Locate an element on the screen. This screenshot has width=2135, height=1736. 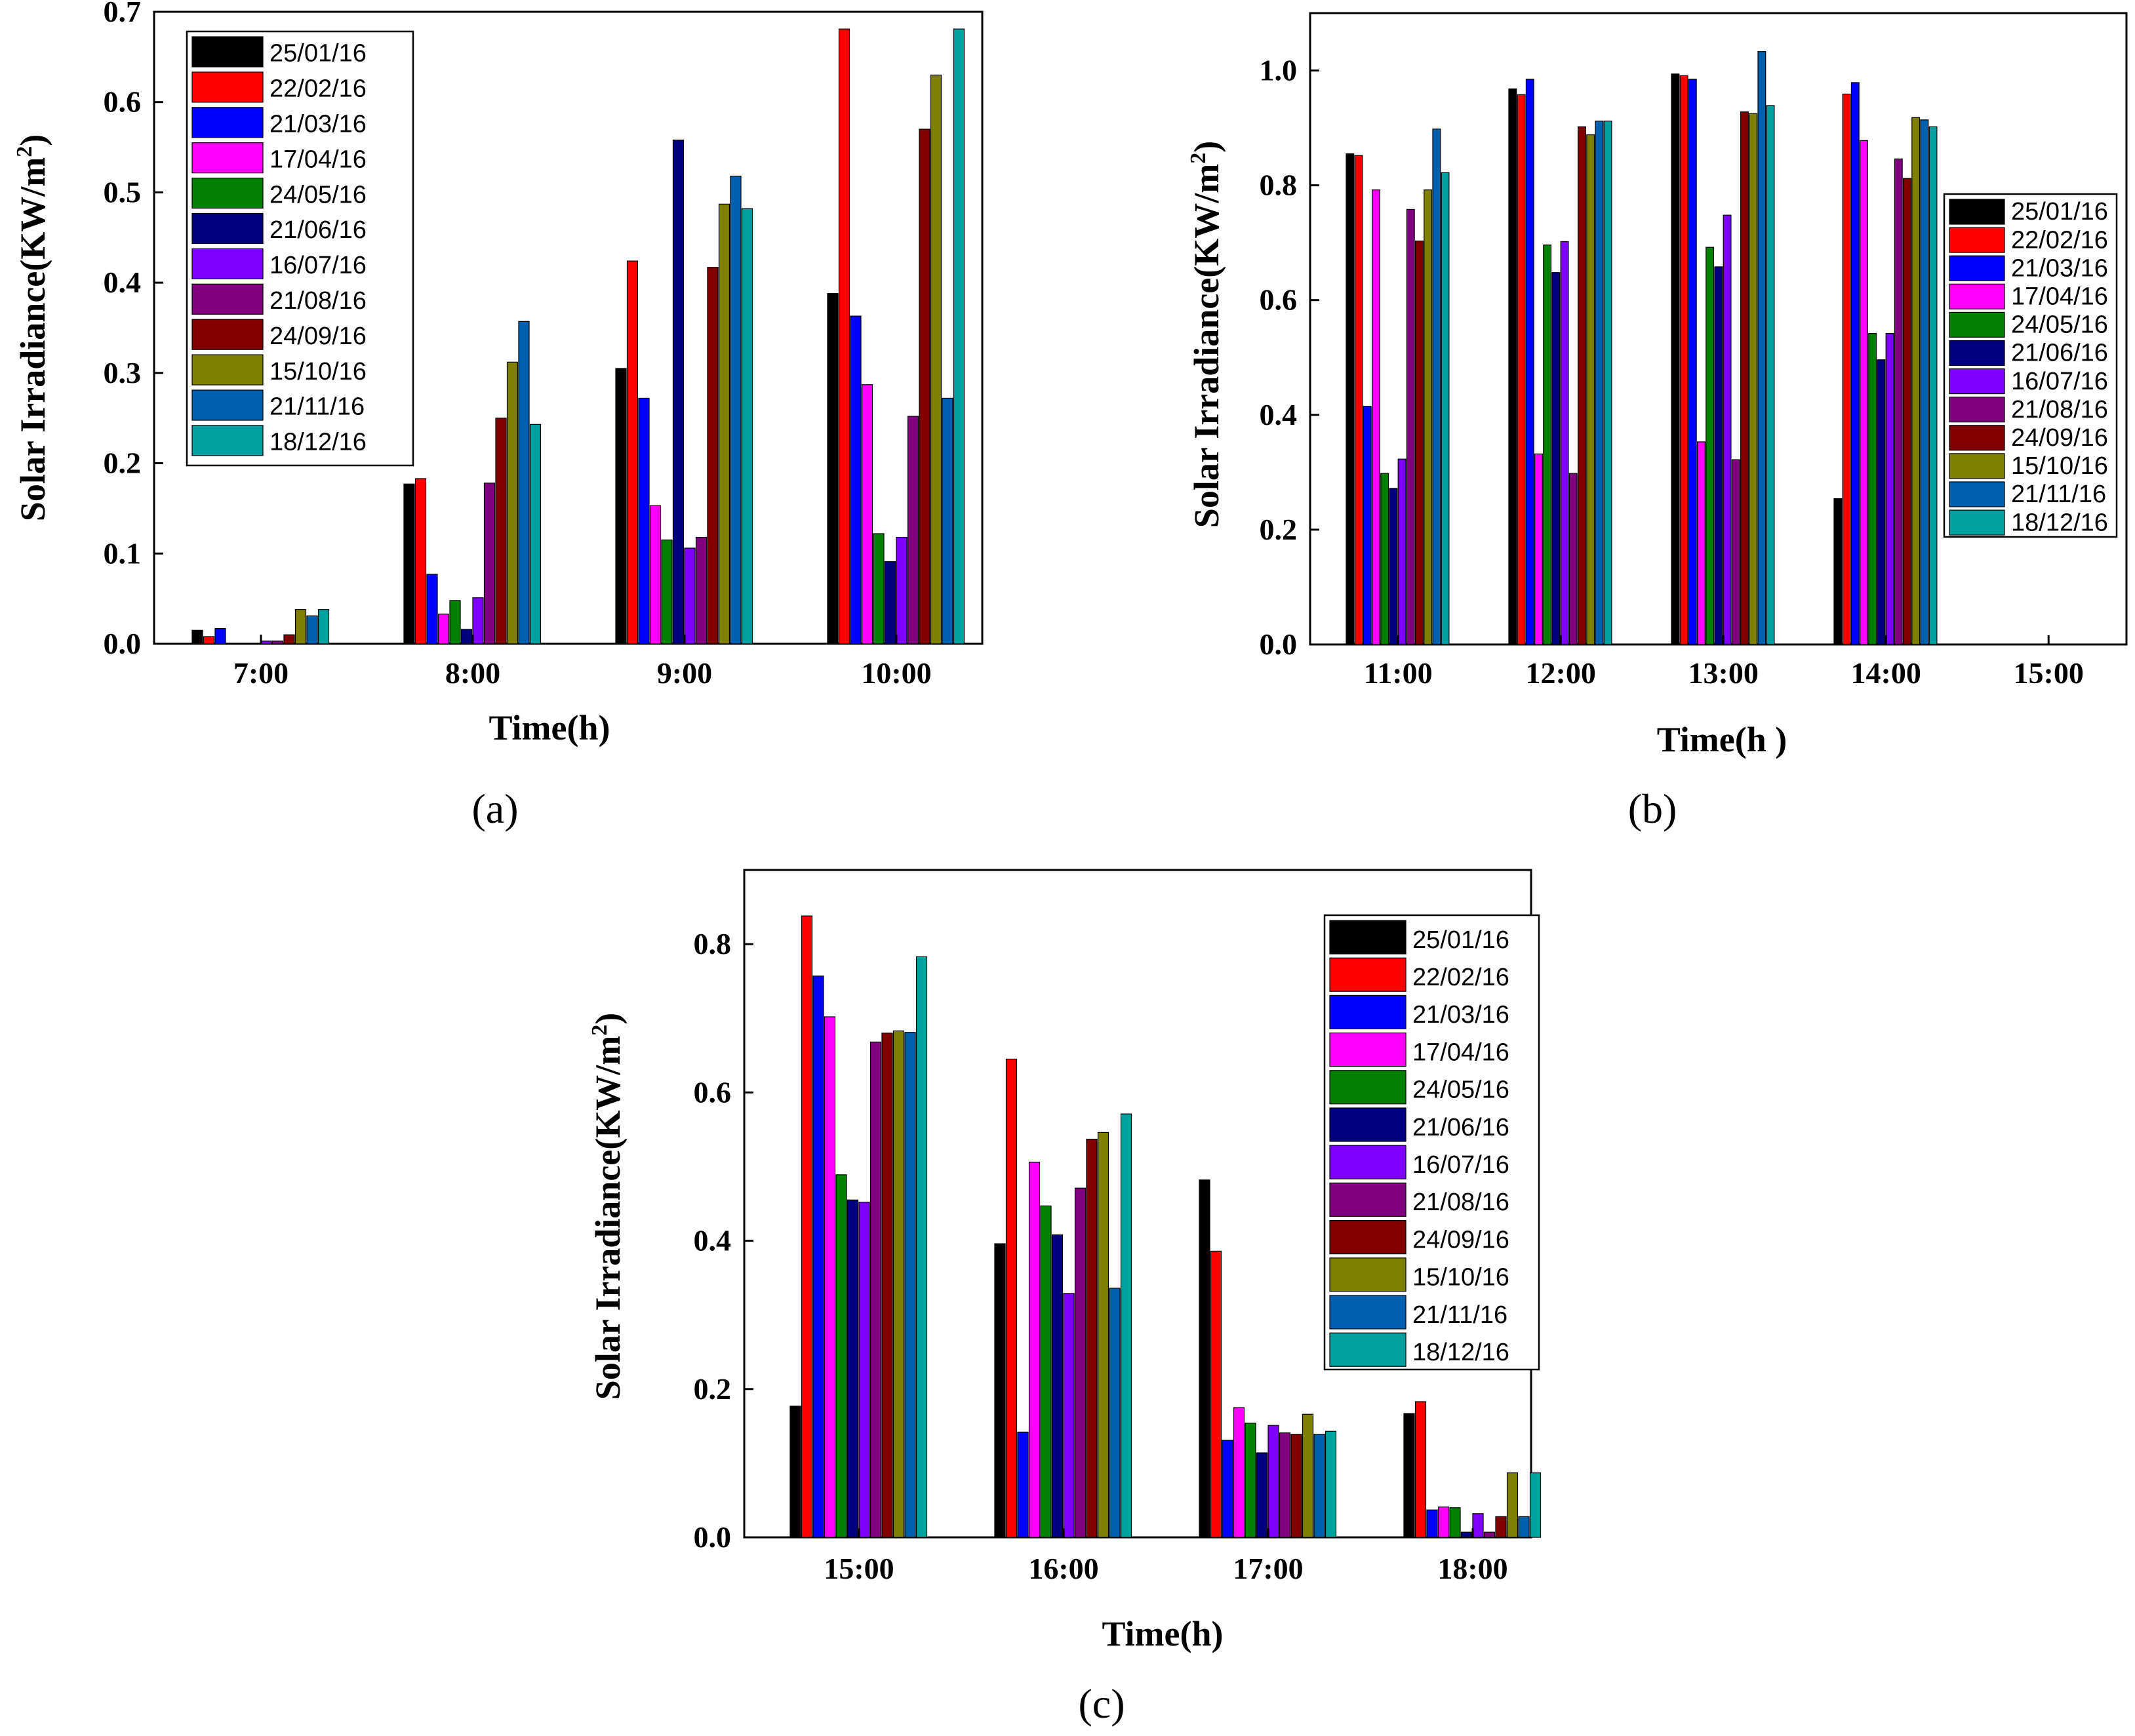
y-tick-label: 1.0 is located at coordinates (1279, 70).